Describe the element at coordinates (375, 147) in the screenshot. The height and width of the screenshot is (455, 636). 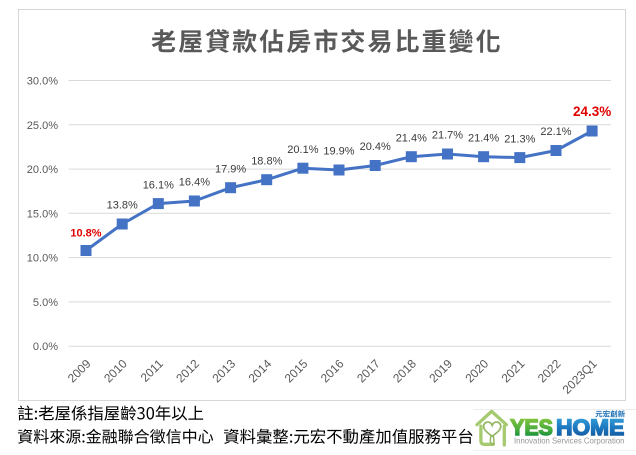
I see `svg-text: 20.4%` at that location.